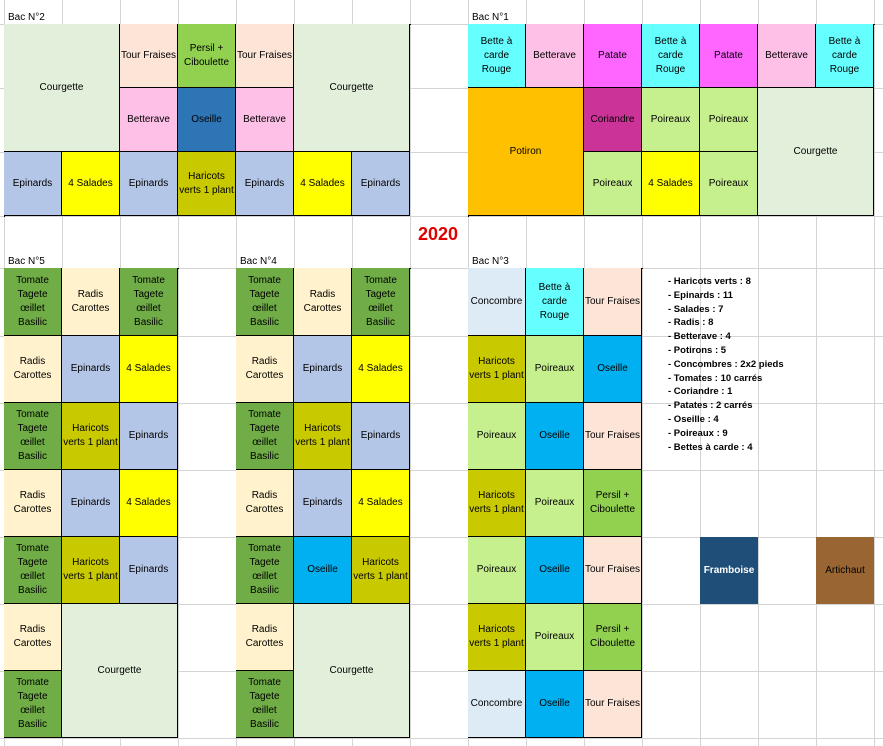 This screenshot has width=883, height=746. I want to click on bac1-cell-poireaux-4: Poireaux, so click(729, 184).